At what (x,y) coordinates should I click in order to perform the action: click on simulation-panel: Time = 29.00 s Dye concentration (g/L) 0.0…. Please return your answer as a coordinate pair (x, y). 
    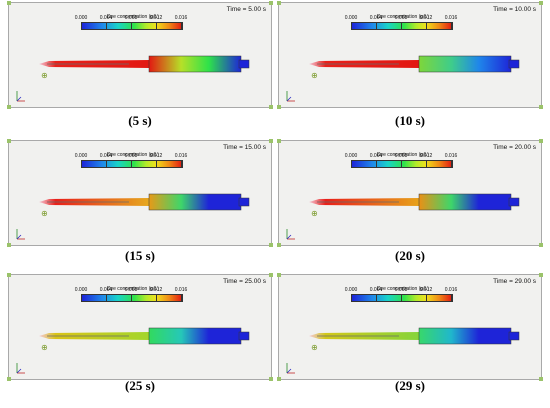
    Looking at the image, I should click on (410, 327).